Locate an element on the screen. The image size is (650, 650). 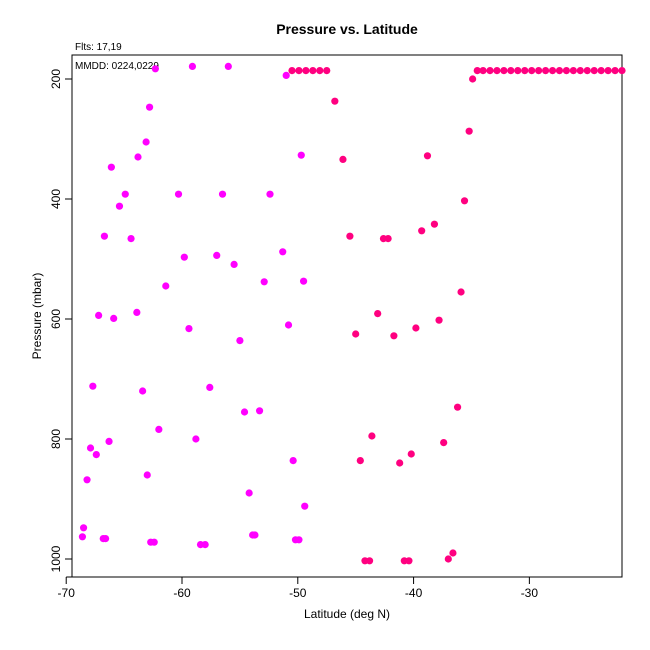
y-tick-label: 600 is located at coordinates (56, 319).